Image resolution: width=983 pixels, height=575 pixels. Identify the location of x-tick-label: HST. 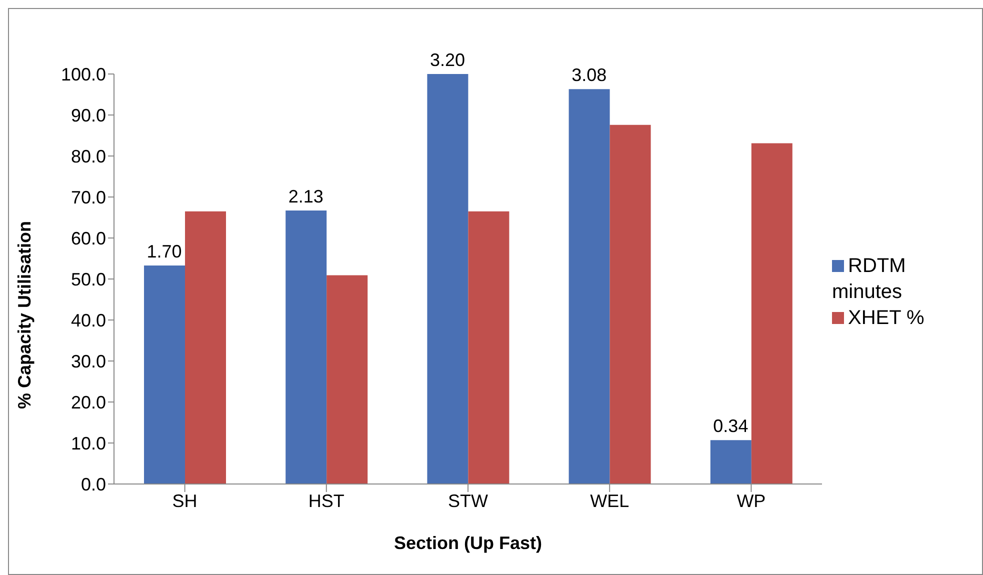
(326, 500).